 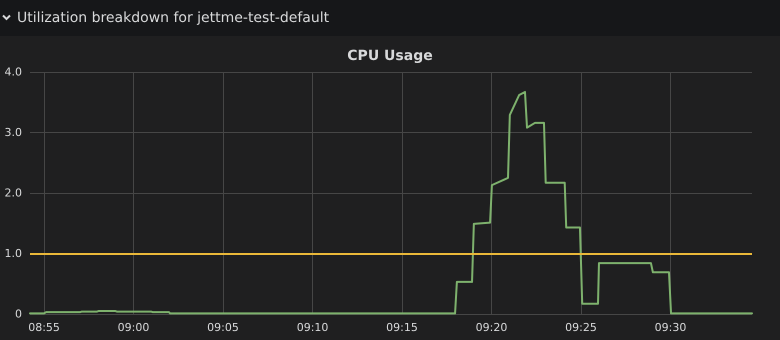 I want to click on chart-subtitle: CPU Usage, so click(x=390, y=56).